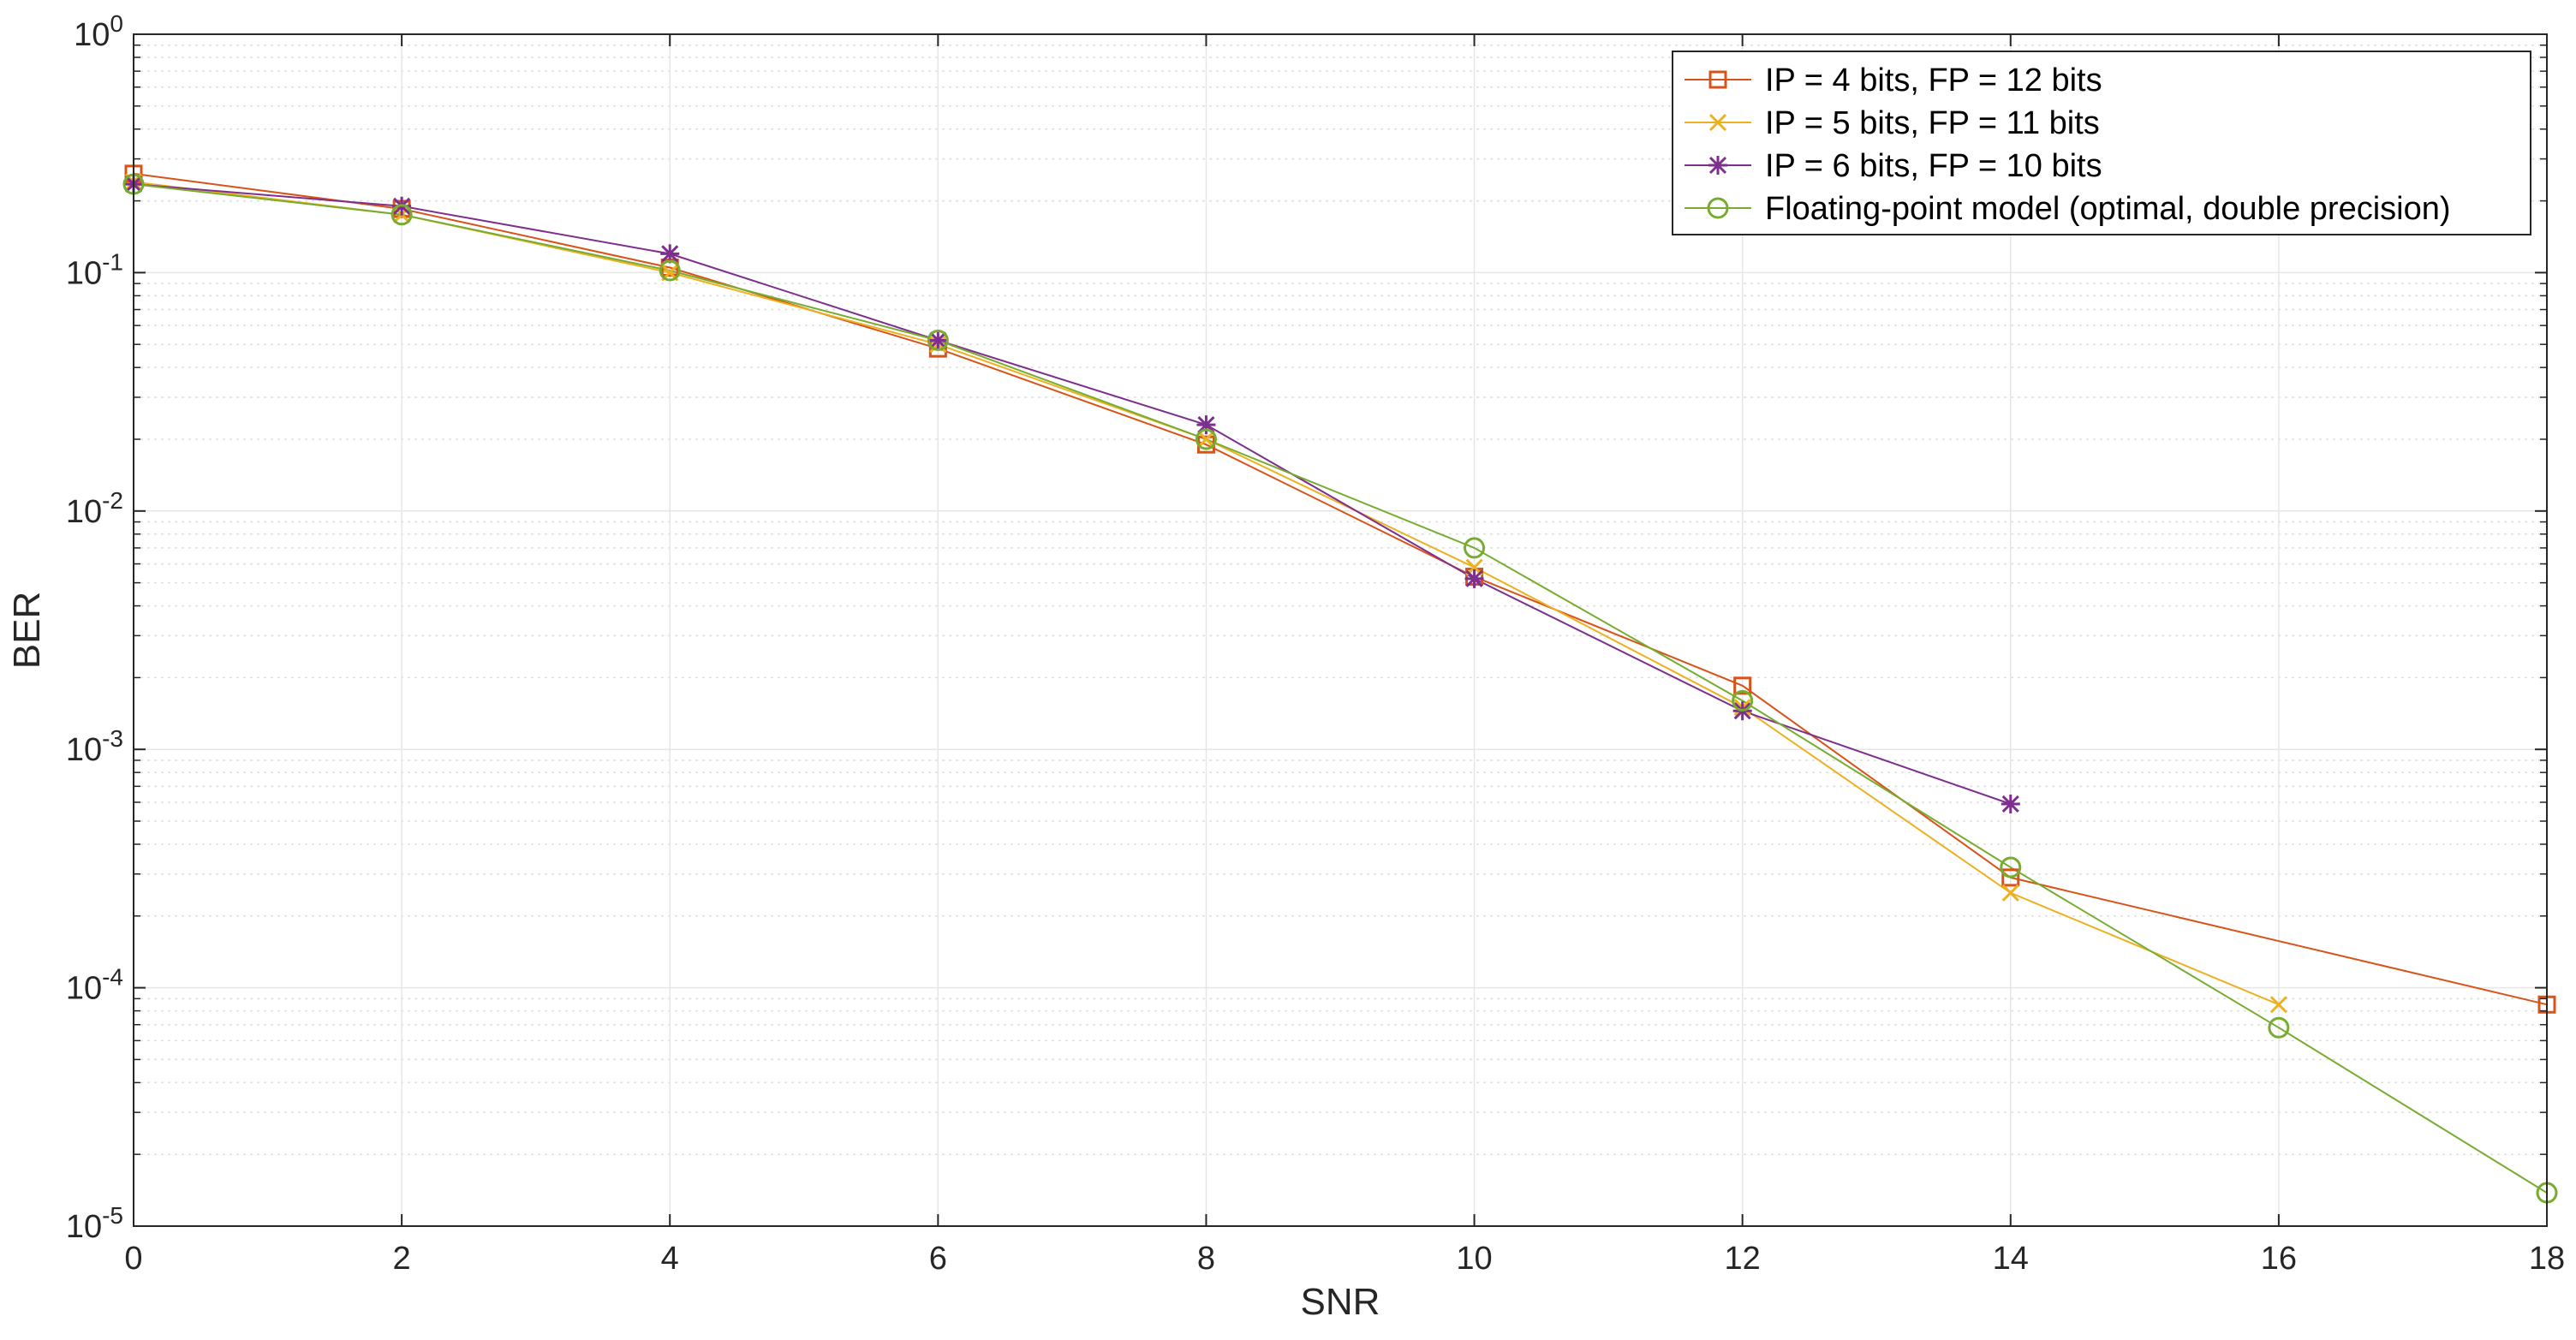  Describe the element at coordinates (1743, 1259) in the screenshot. I see `x-tick-label: 12` at that location.